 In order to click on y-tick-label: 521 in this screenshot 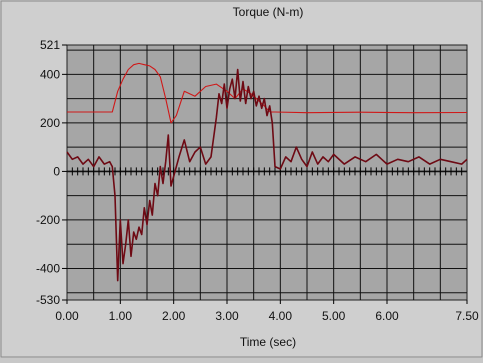, I will do `click(50, 45)`.